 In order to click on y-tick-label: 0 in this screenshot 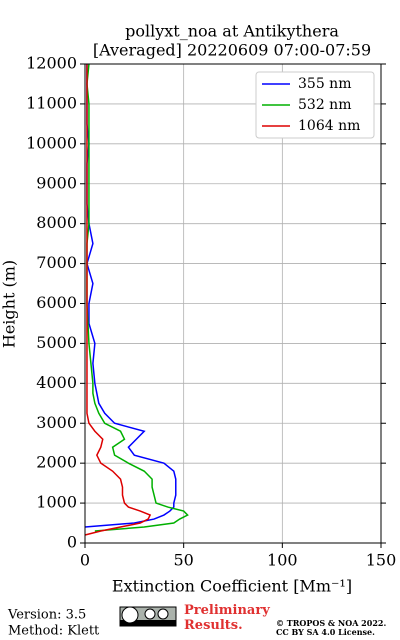, I will do `click(72, 542)`.